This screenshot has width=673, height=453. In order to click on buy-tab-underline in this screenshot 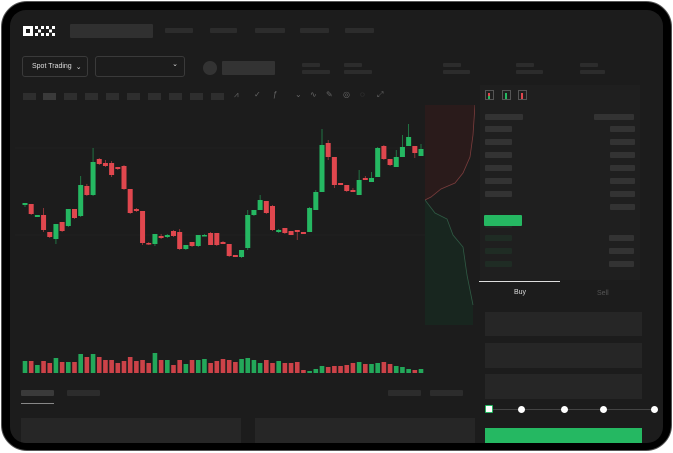, I will do `click(519, 281)`.